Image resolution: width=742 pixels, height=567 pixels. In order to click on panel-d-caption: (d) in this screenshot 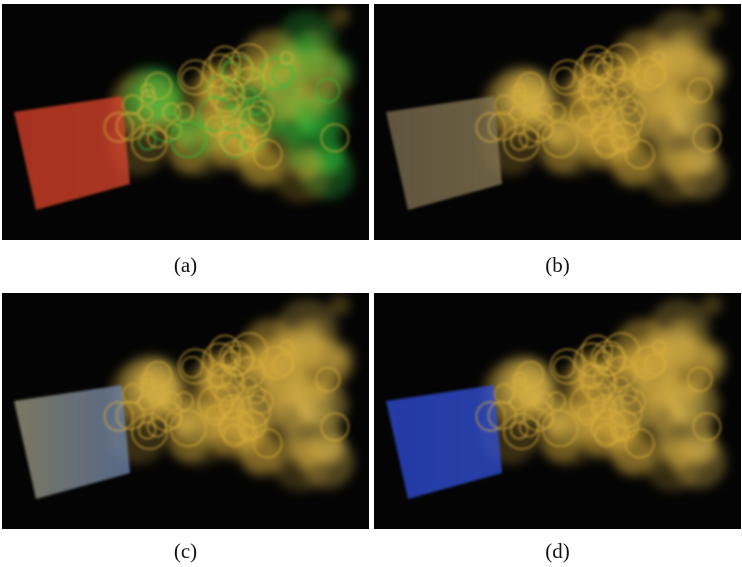, I will do `click(557, 551)`.